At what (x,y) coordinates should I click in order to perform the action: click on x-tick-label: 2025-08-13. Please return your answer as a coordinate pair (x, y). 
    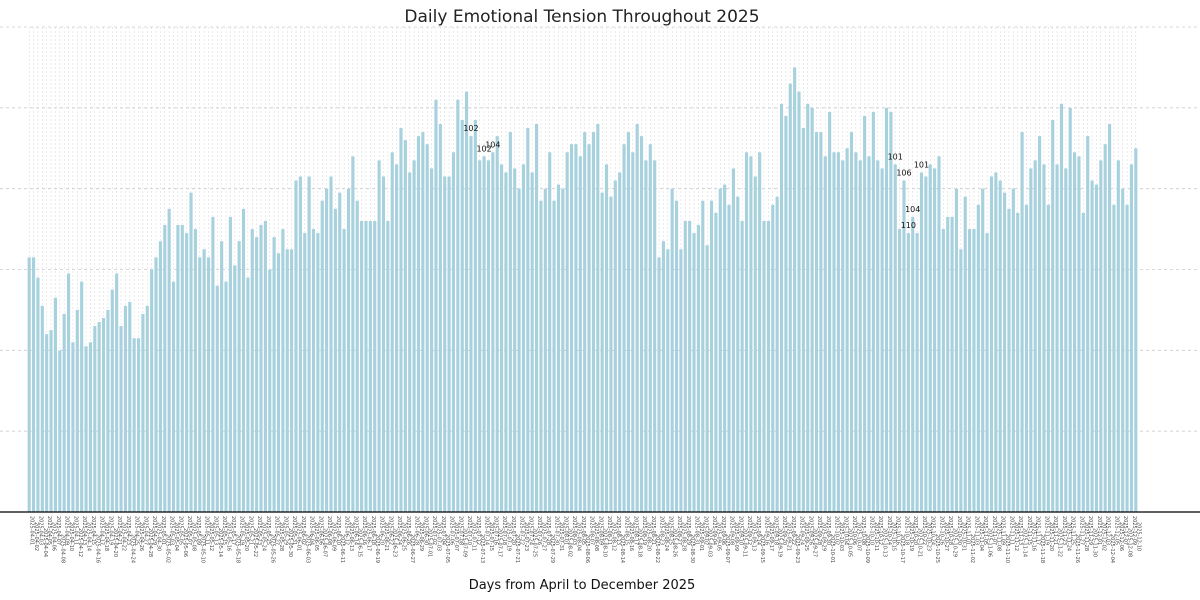
    Looking at the image, I should click on (618, 530).